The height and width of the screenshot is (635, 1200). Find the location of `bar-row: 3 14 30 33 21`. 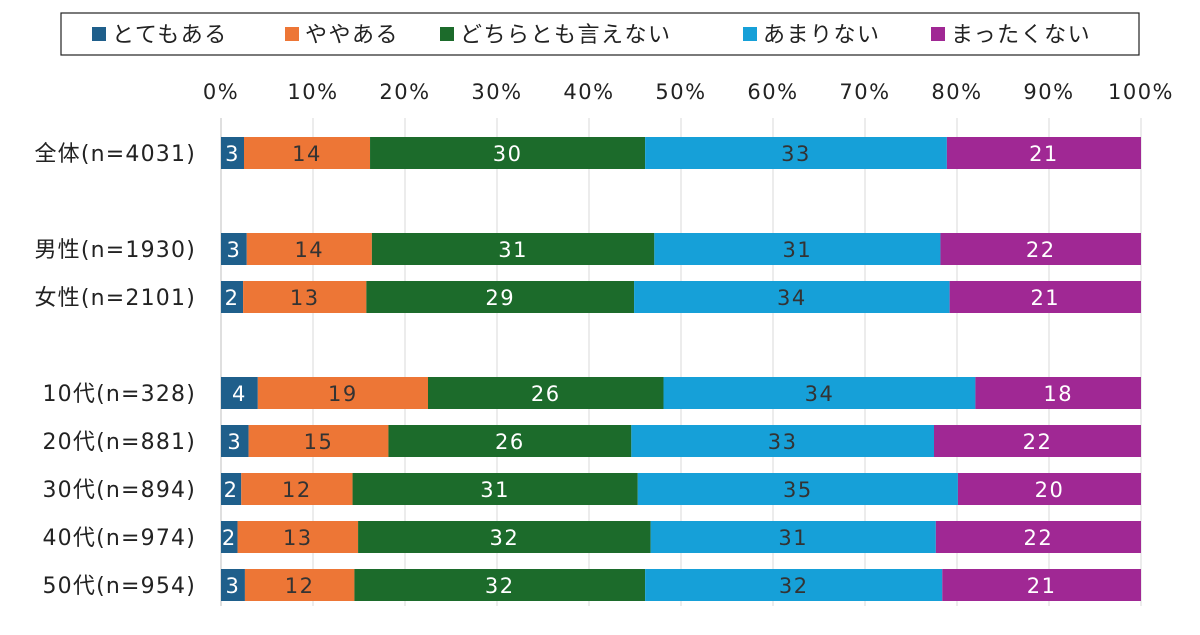

bar-row: 3 14 30 33 21 is located at coordinates (681, 153).